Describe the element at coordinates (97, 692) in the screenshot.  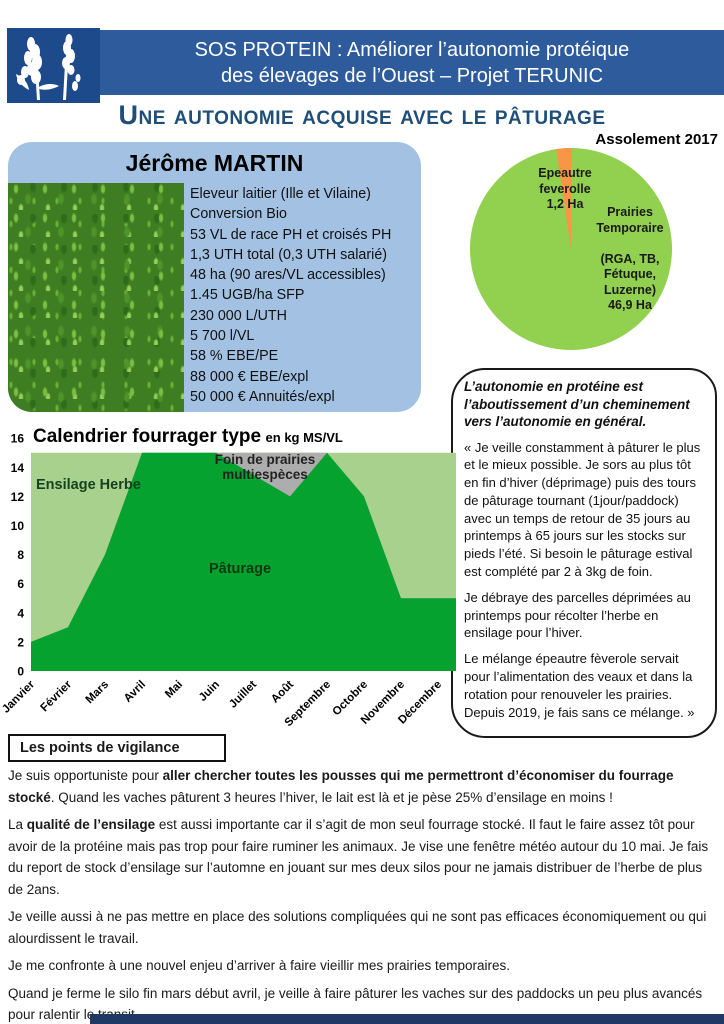
I see `svg-text: Mars` at that location.